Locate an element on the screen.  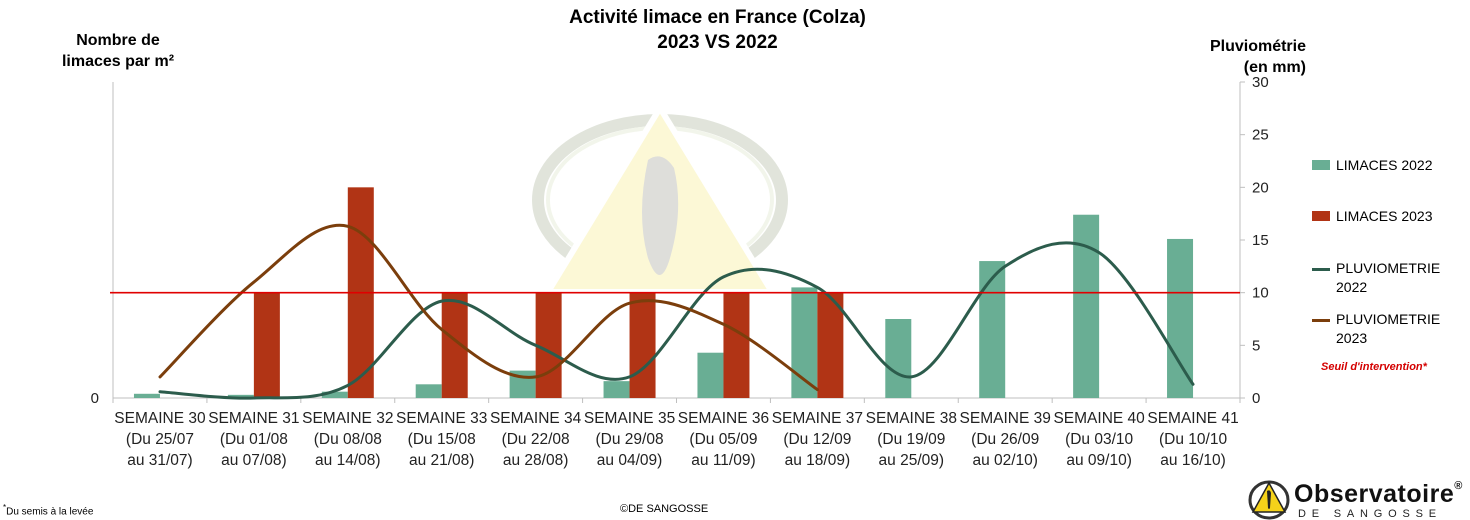
right-axis-tick-label: 0 is located at coordinates (1256, 398).